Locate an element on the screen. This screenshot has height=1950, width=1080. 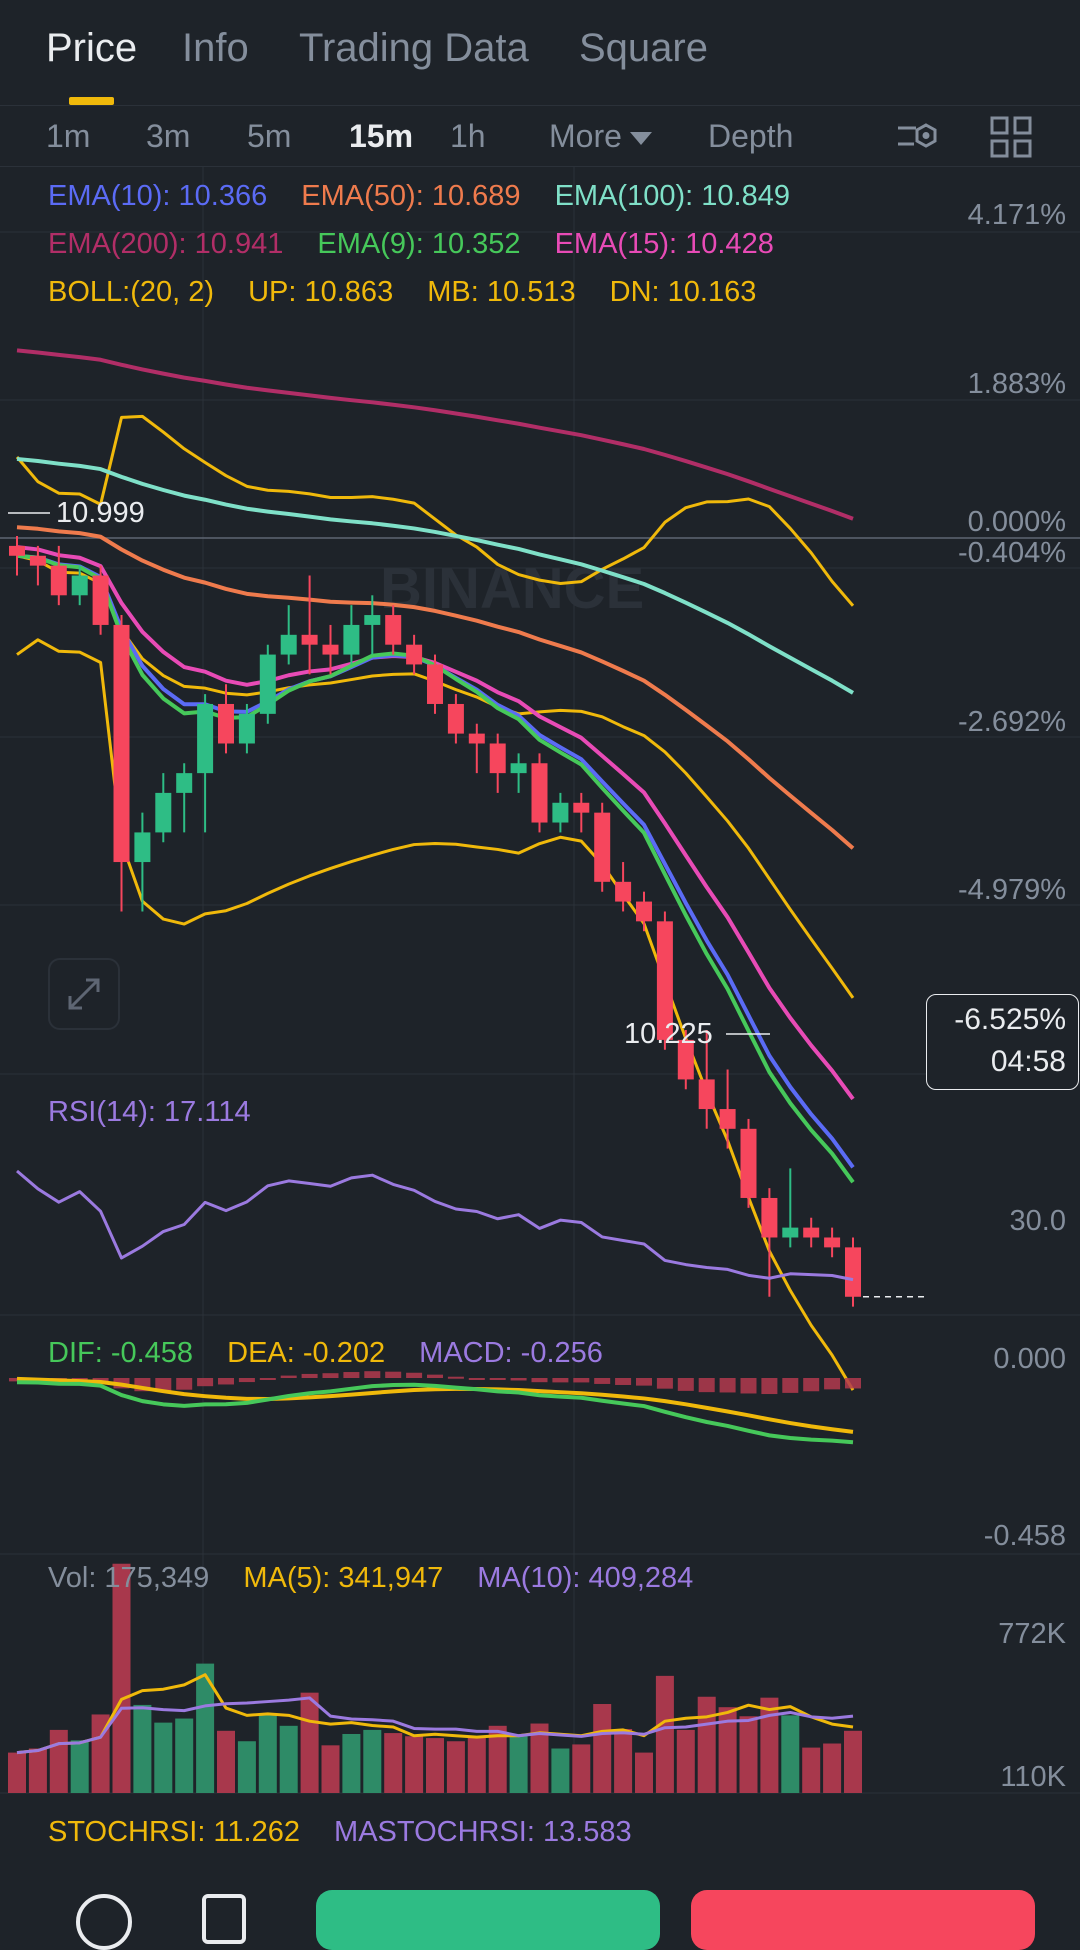
macd-axis-bottom: -0.458 is located at coordinates (1024, 1536).